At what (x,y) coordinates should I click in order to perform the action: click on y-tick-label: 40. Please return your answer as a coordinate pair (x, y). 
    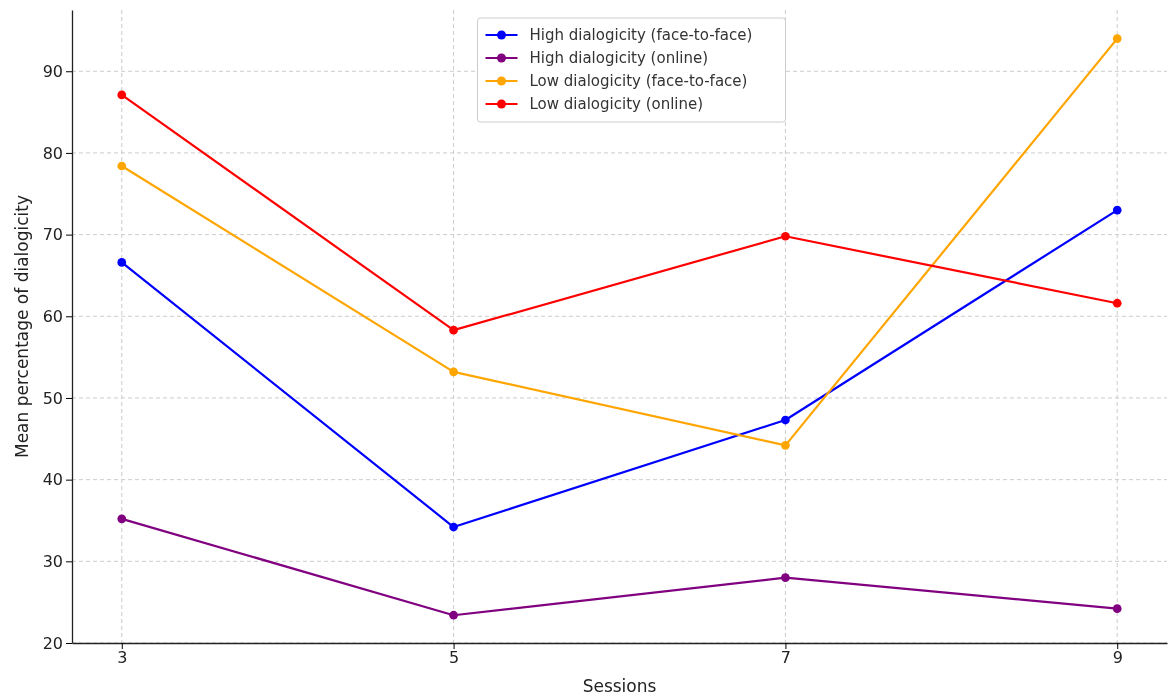
    Looking at the image, I should click on (52, 480).